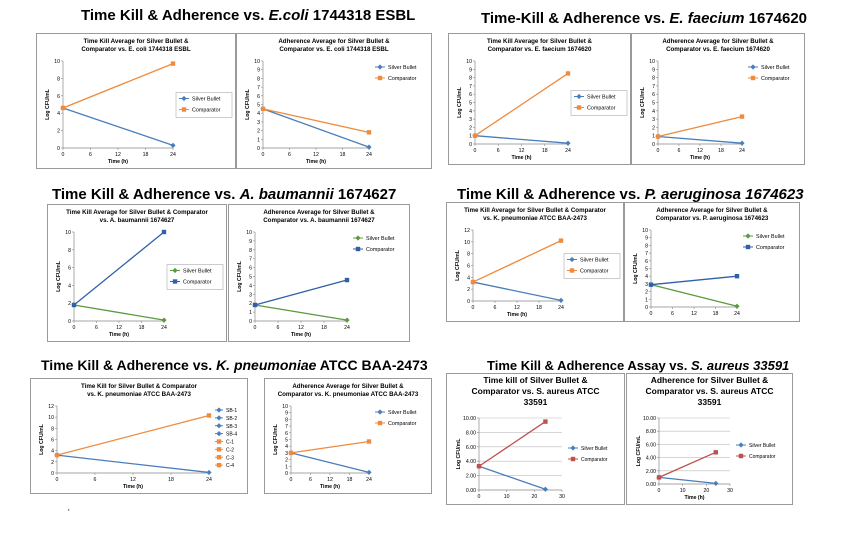 This screenshot has height=549, width=867. What do you see at coordinates (139, 394) in the screenshot?
I see `chart-title-line: vs. K. pneumoniae ATCC BAA-2473` at bounding box center [139, 394].